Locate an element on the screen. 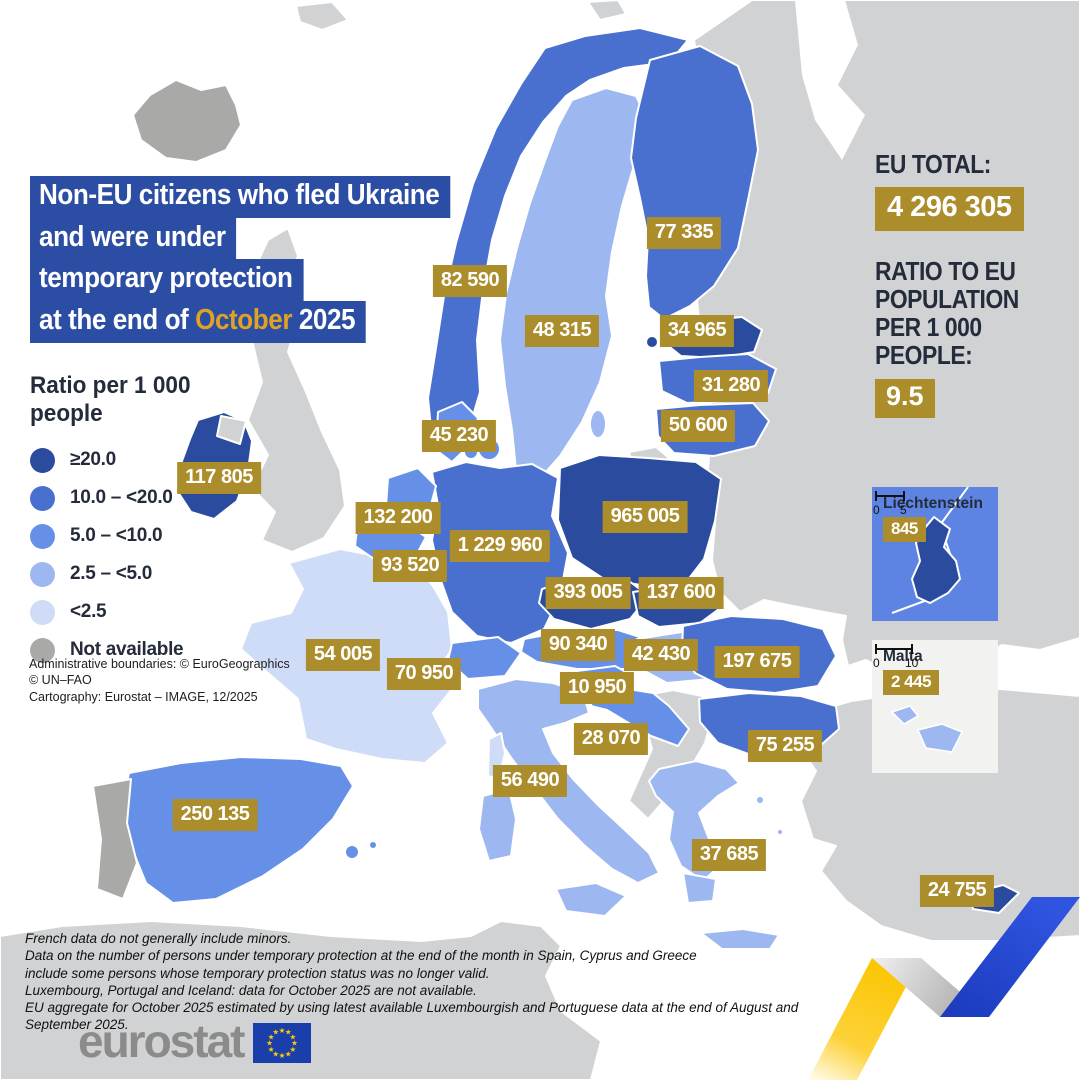  legend-item: <2.5 is located at coordinates (115, 612).